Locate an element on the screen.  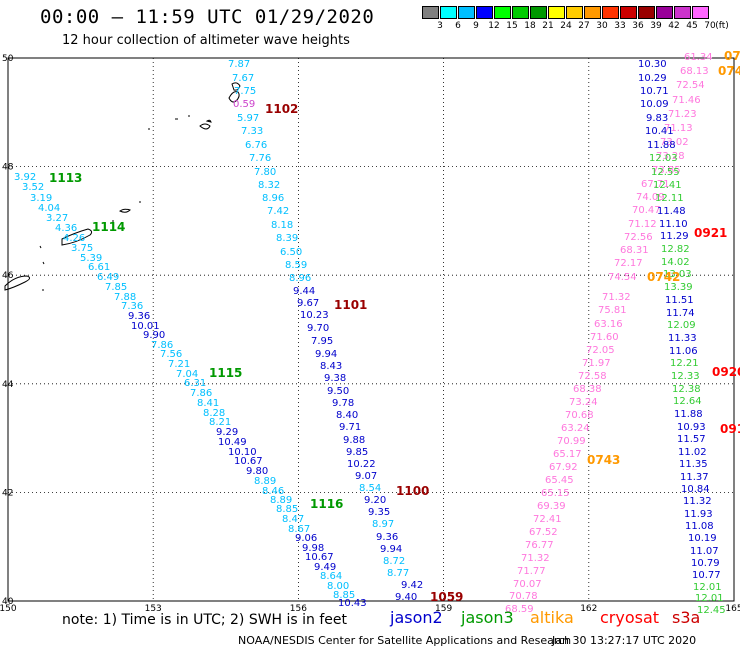
wave-height-value: 12.45 is located at coordinates (711, 610).